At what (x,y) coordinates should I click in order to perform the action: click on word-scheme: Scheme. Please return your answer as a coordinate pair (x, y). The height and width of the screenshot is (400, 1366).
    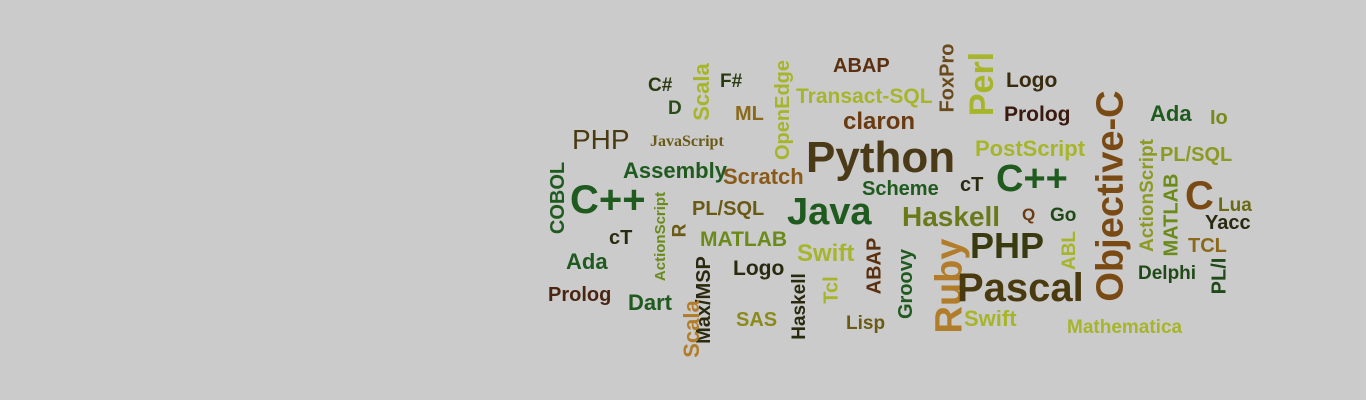
    Looking at the image, I should click on (900, 189).